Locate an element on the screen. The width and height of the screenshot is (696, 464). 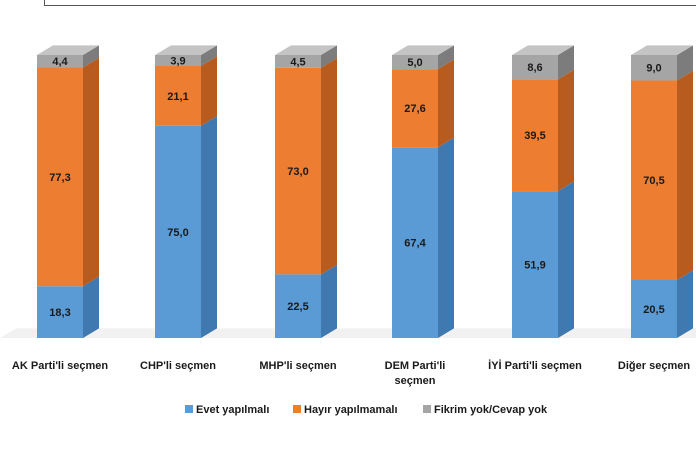
chart-floor is located at coordinates (348, 333).